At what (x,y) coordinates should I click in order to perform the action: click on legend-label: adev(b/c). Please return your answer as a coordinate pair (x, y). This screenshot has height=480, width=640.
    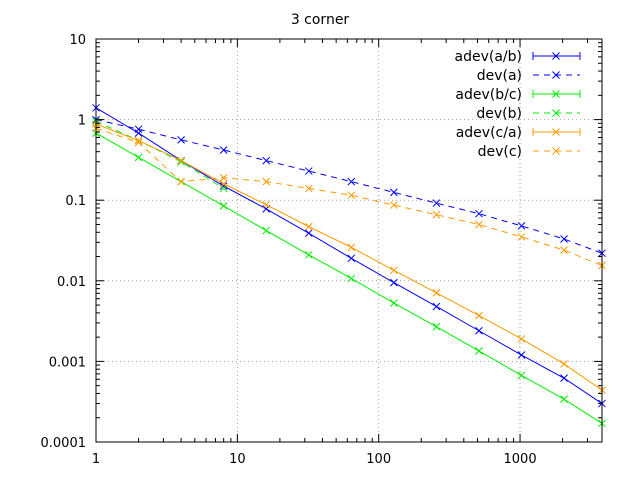
    Looking at the image, I should click on (488, 95).